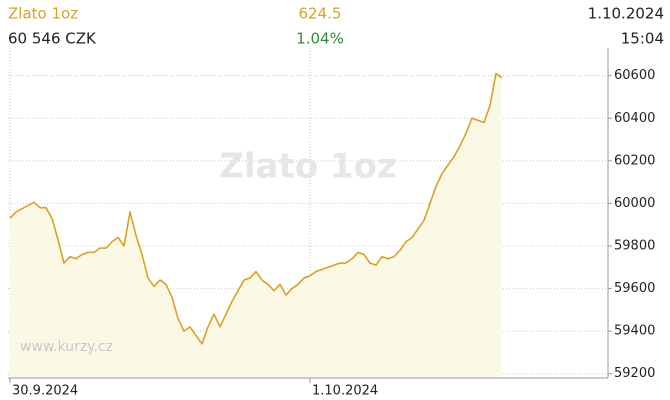 This screenshot has height=400, width=670. Describe the element at coordinates (634, 246) in the screenshot. I see `y-tick-label: 59800` at that location.